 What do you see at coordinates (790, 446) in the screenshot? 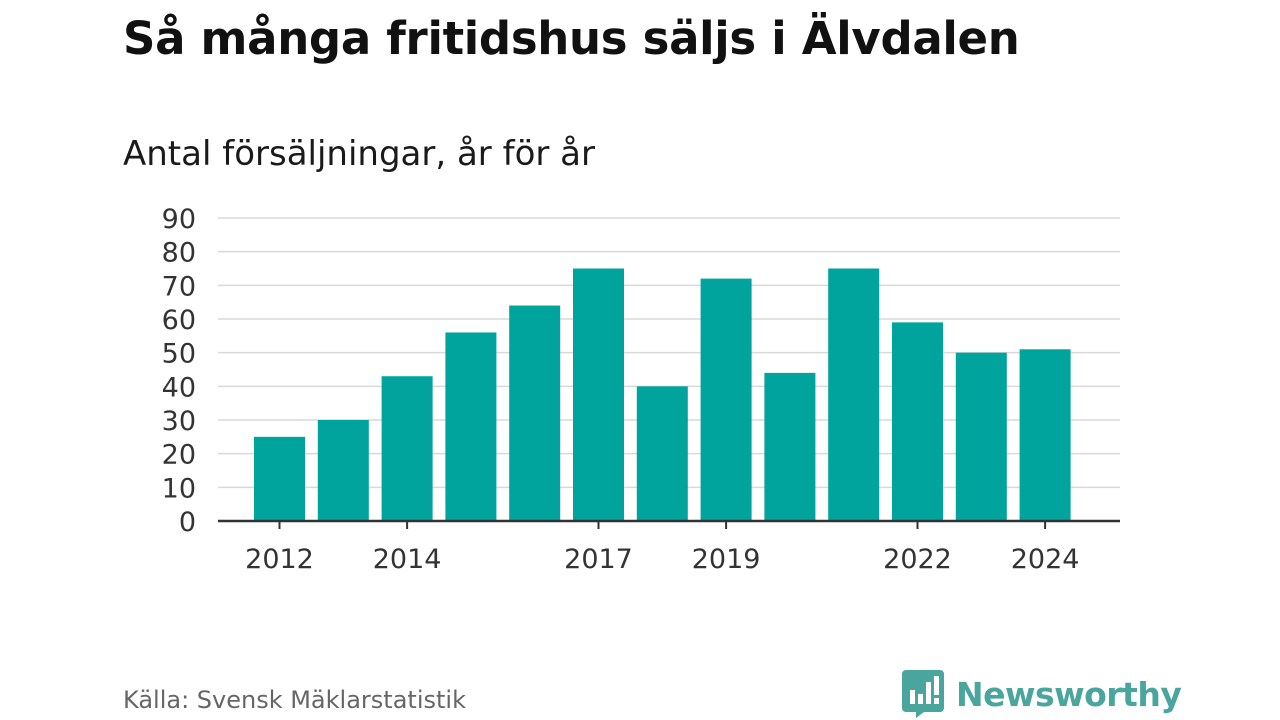
I see `bar-2020` at bounding box center [790, 446].